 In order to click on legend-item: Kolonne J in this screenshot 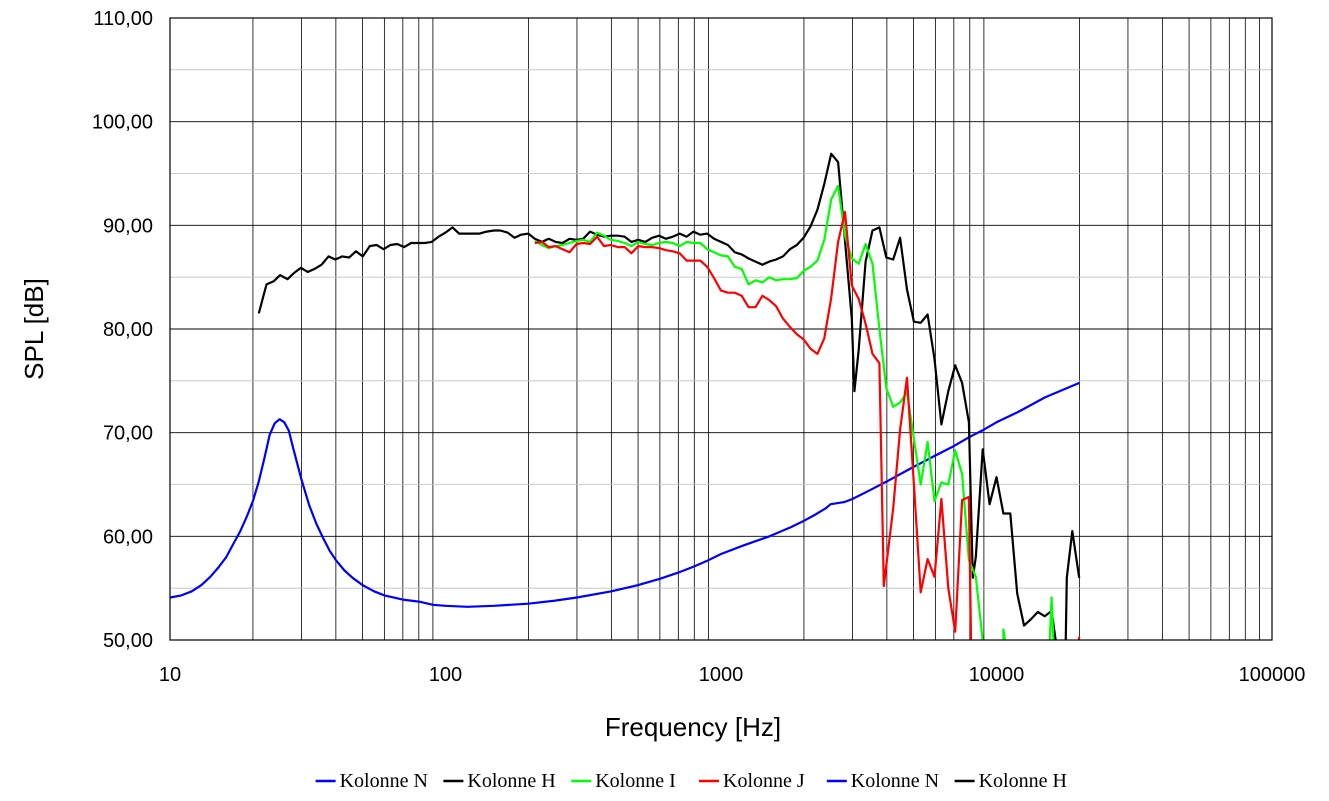, I will do `click(752, 781)`.